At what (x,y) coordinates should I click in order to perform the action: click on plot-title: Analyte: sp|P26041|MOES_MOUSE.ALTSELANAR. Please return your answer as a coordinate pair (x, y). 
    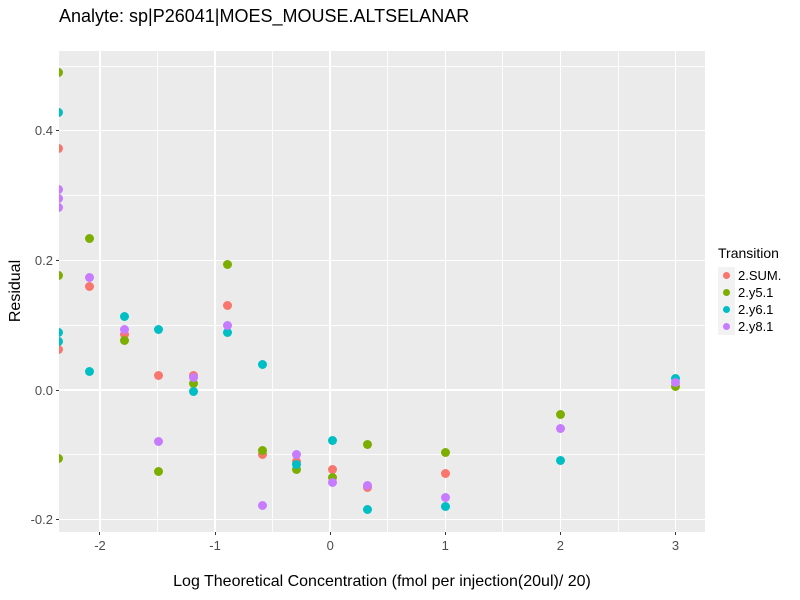
    Looking at the image, I should click on (264, 16).